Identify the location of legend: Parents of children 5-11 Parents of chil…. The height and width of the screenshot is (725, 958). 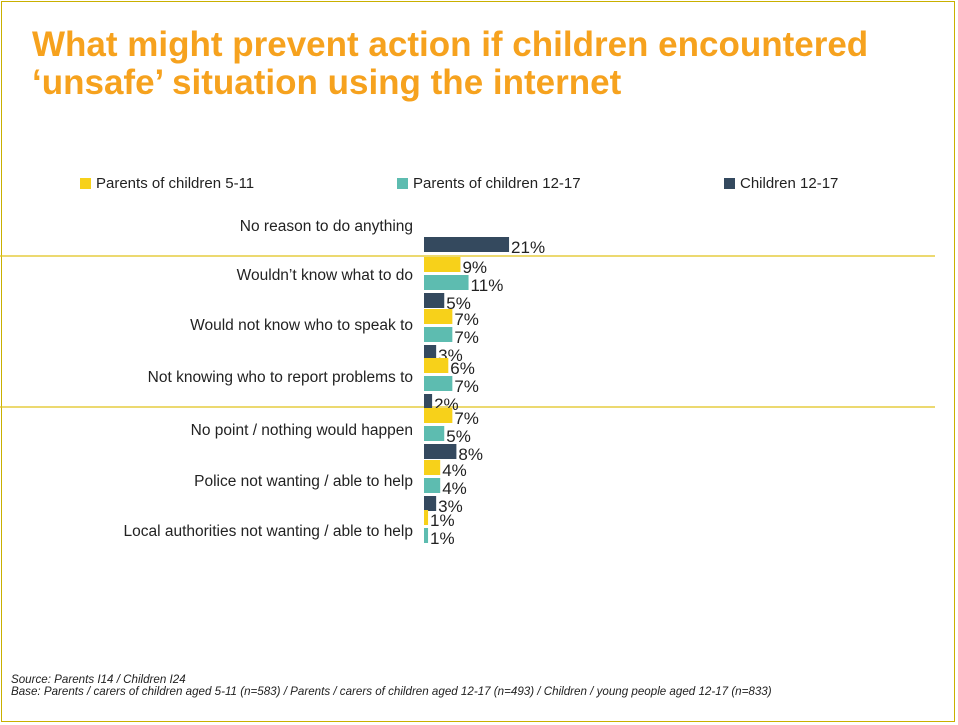
(479, 185).